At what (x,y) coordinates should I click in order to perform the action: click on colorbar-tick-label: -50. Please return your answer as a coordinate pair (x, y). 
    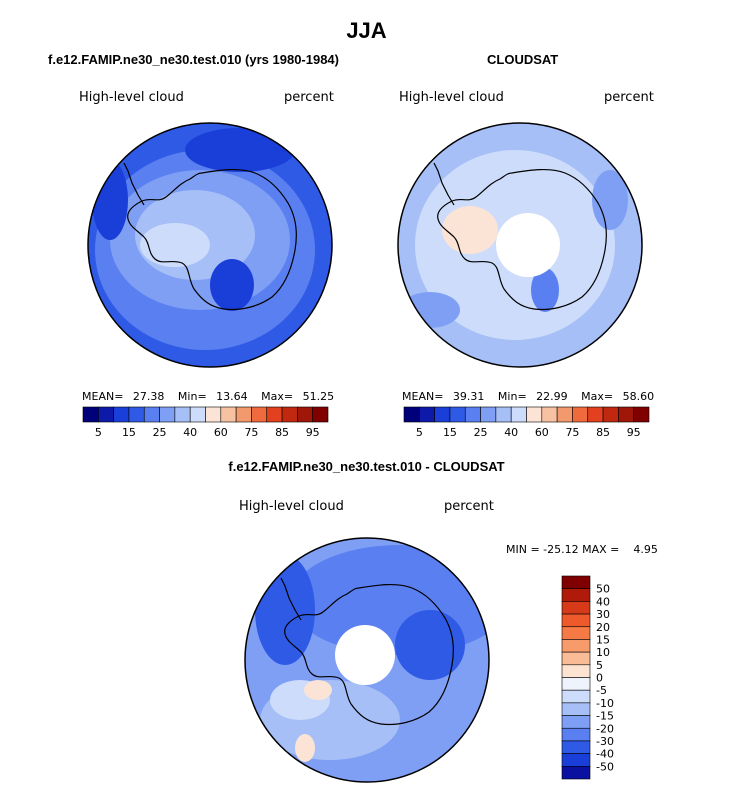
    Looking at the image, I should click on (605, 766).